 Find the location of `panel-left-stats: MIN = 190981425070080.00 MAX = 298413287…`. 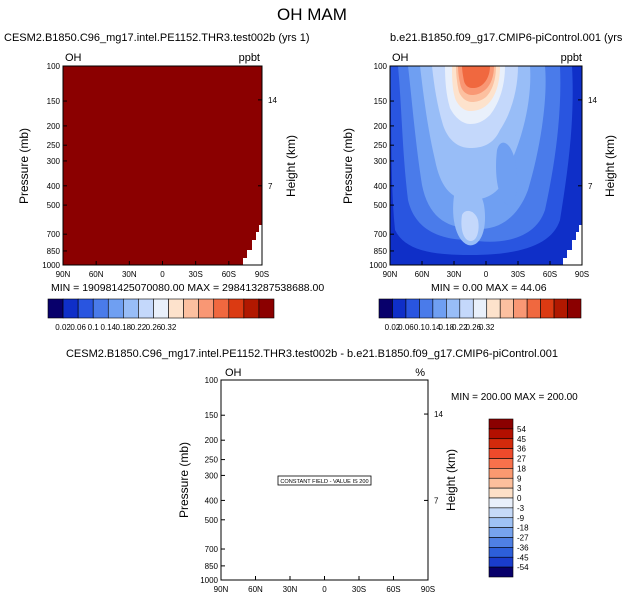

panel-left-stats: MIN = 190981425070080.00 MAX = 298413287… is located at coordinates (187, 288).